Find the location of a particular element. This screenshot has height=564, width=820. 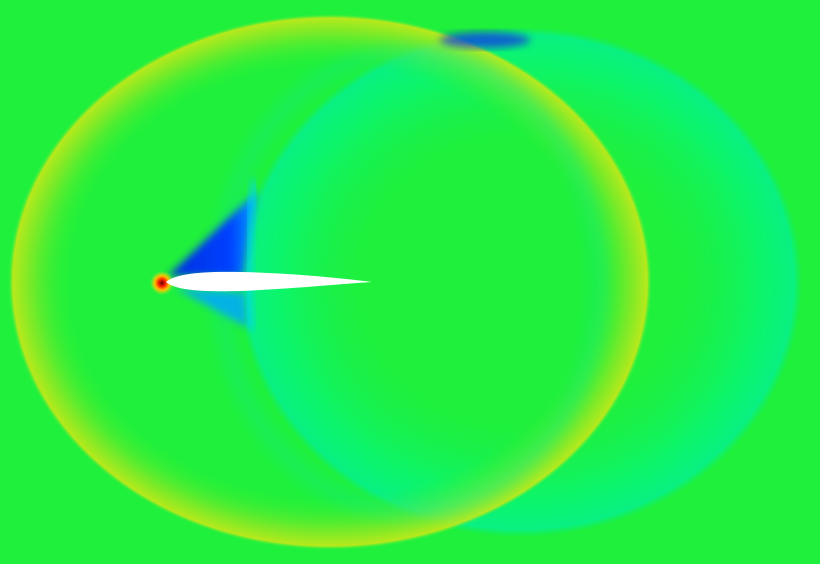

expansion-upper is located at coordinates (213, 233).